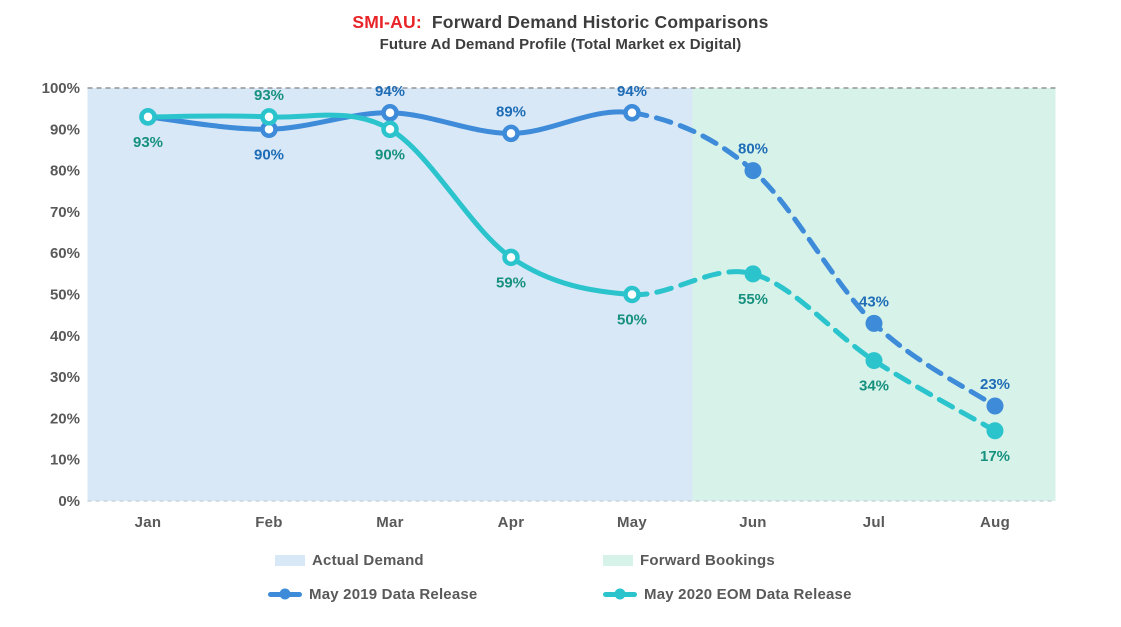 The image size is (1121, 627). I want to click on legend-may-2019-series: May 2019 Data Release, so click(372, 594).